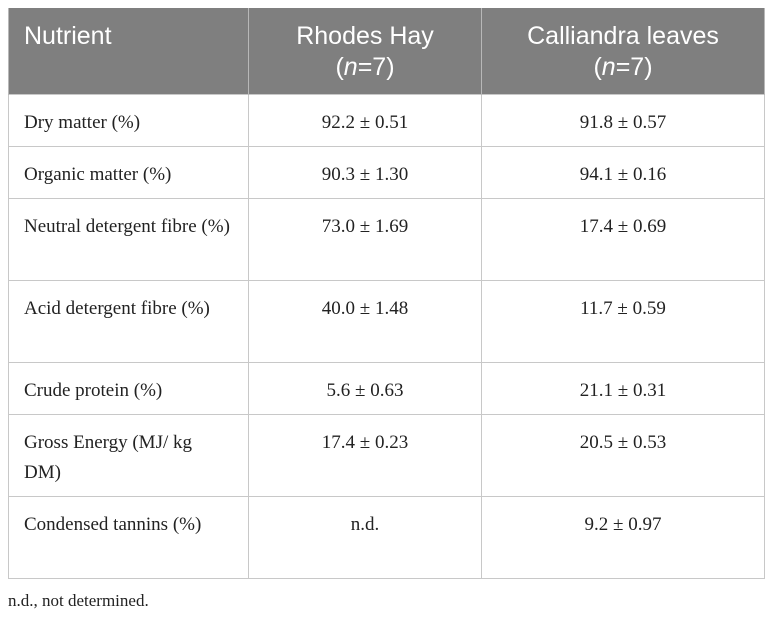 The image size is (772, 617). I want to click on table-row: Condensed tannins (%) n.d. 9.2 ± 0.97, so click(386, 537).